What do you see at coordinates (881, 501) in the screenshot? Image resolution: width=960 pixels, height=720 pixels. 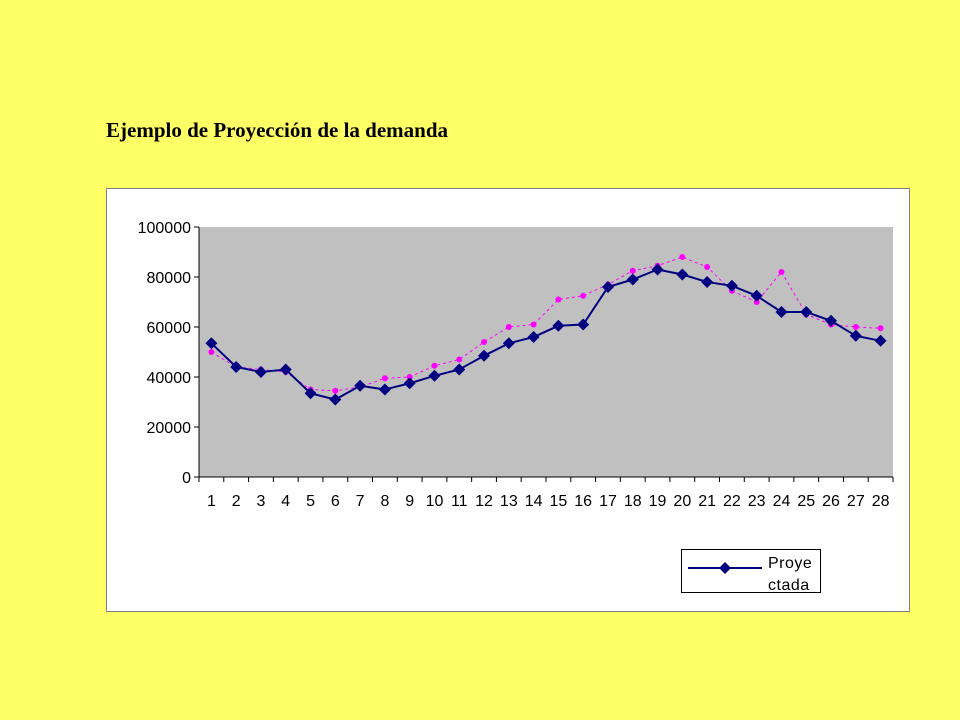 I see `x-tick-label: 28` at bounding box center [881, 501].